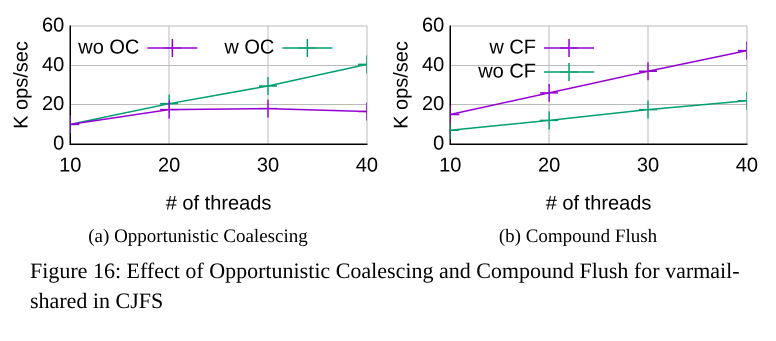 Image resolution: width=776 pixels, height=341 pixels. What do you see at coordinates (198, 237) in the screenshot?
I see `text: (a) Opportunistic Coalescing` at bounding box center [198, 237].